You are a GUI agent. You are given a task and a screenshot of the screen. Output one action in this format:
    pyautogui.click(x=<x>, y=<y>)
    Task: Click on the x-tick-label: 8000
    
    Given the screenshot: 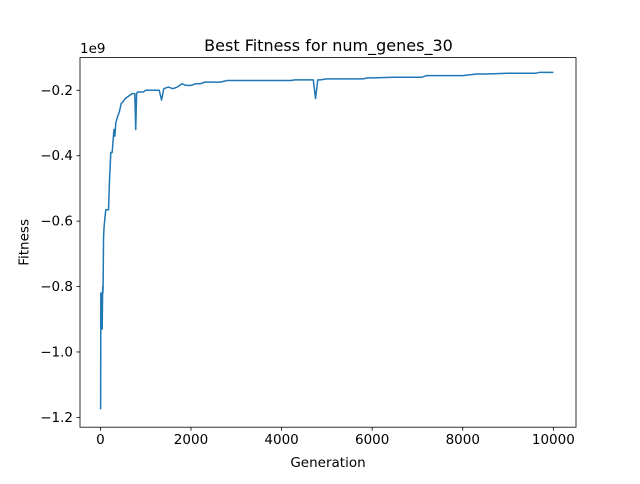 What is the action you would take?
    pyautogui.click(x=463, y=440)
    